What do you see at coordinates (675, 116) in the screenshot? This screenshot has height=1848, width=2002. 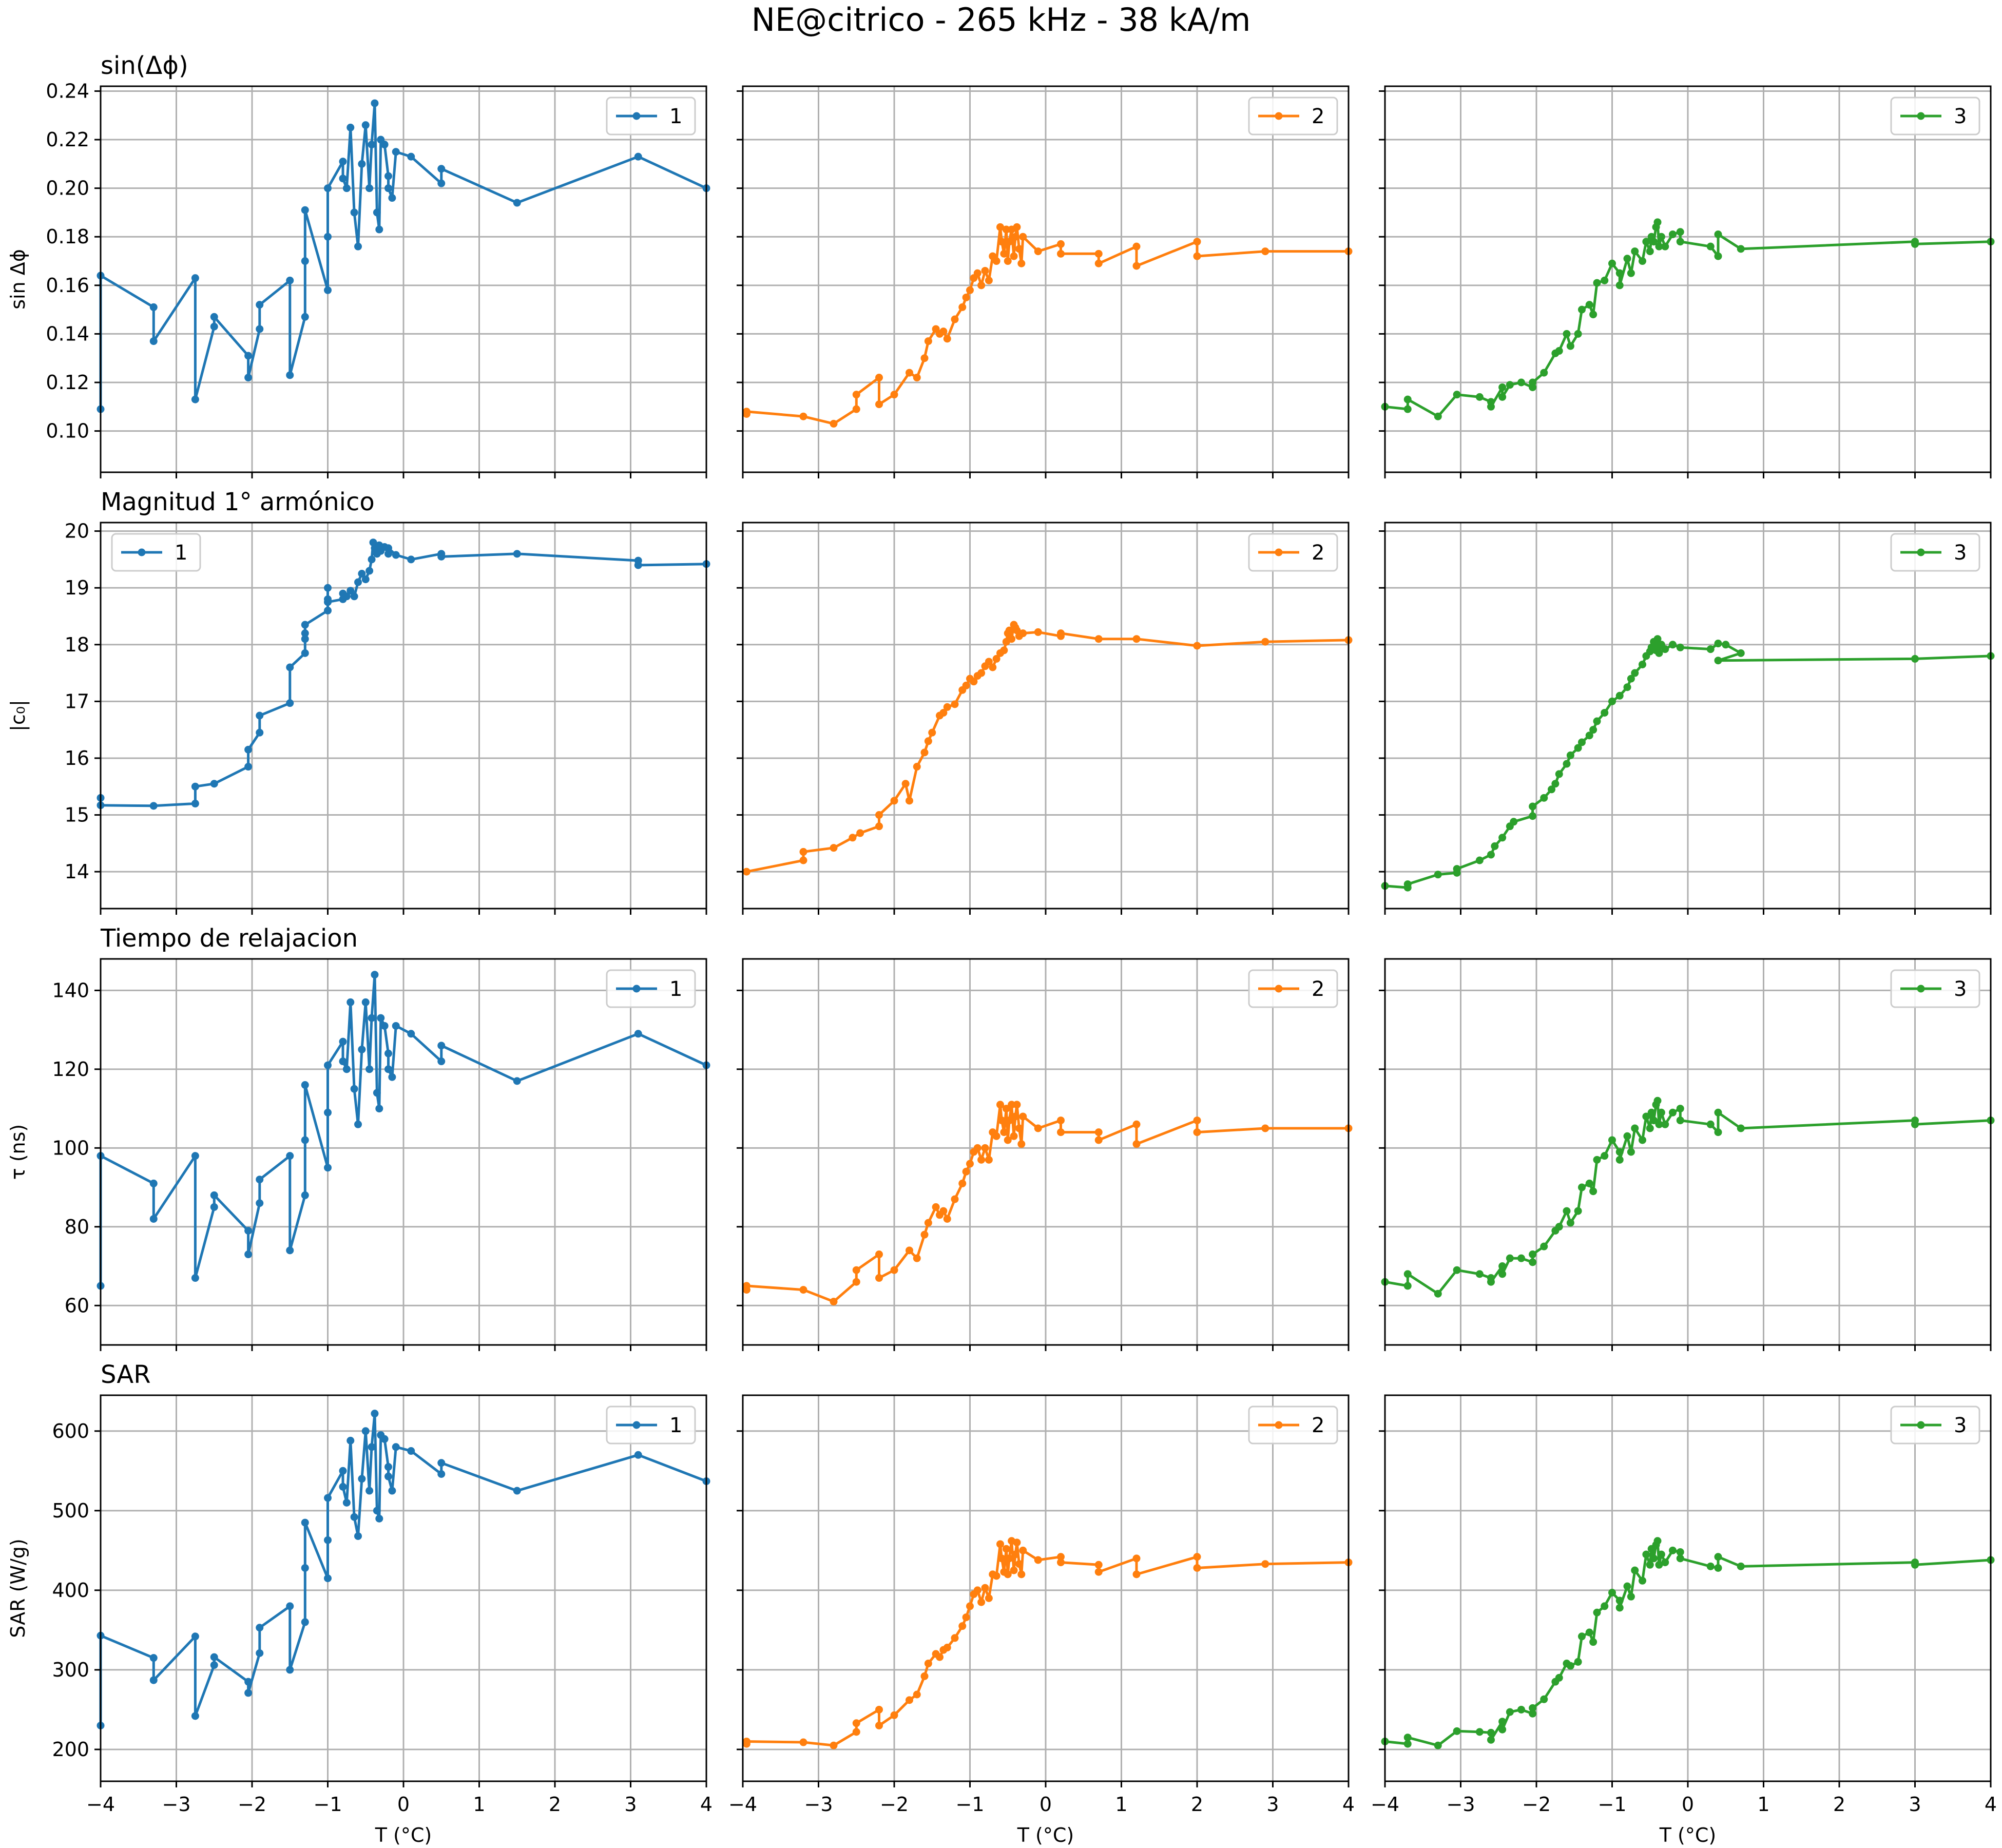 I see `legend-label: 1` at bounding box center [675, 116].